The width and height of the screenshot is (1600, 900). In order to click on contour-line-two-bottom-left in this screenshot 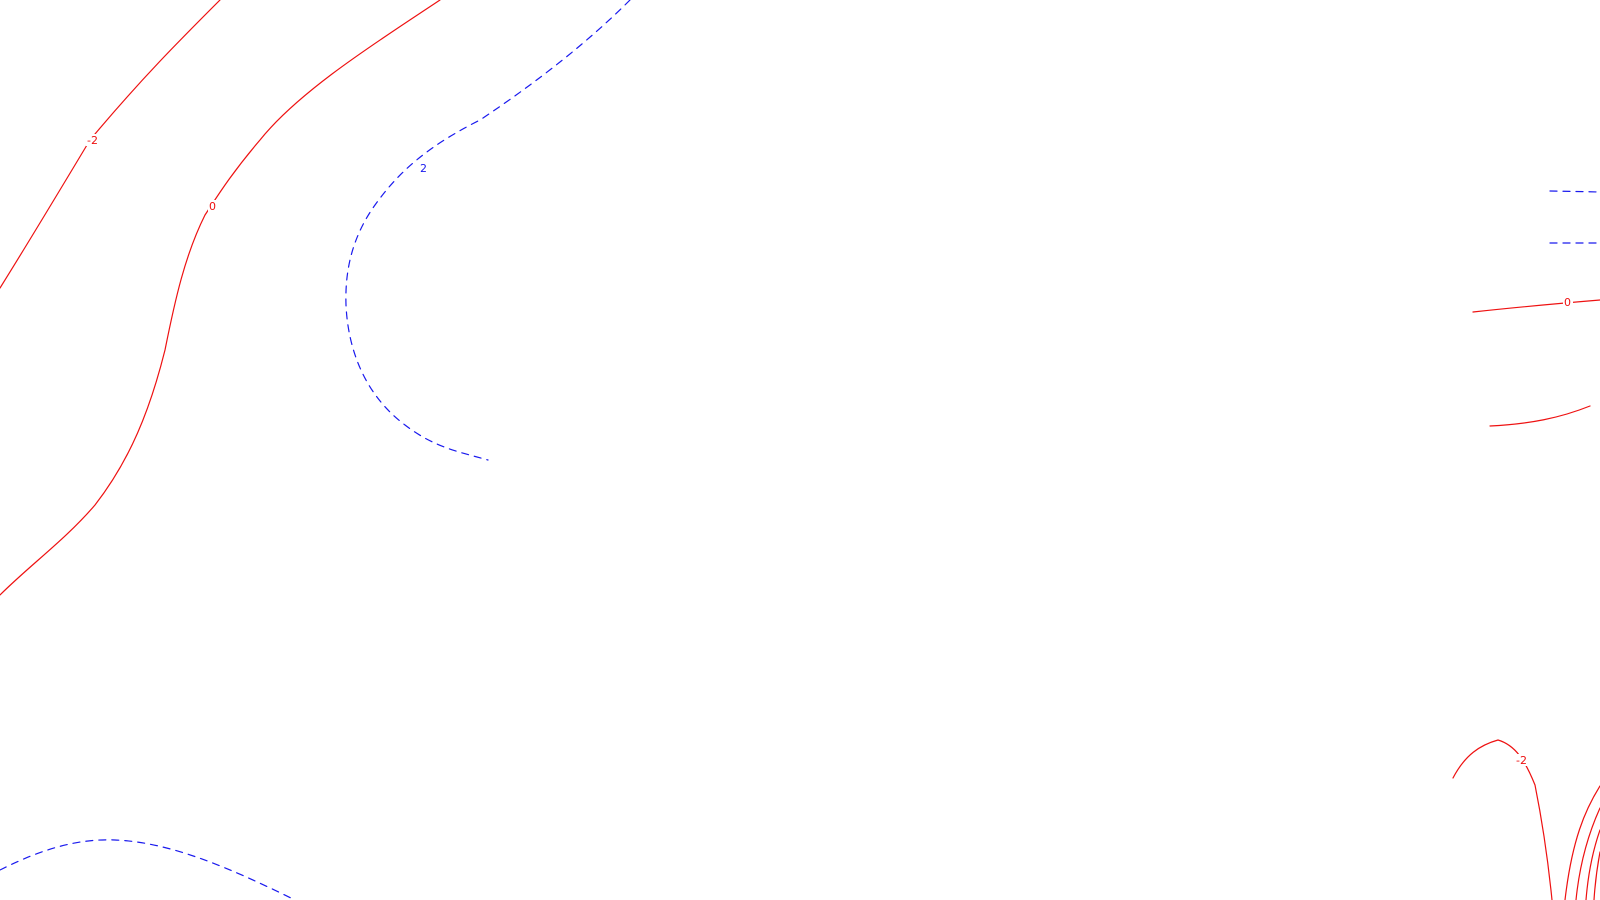, I will do `click(148, 869)`.